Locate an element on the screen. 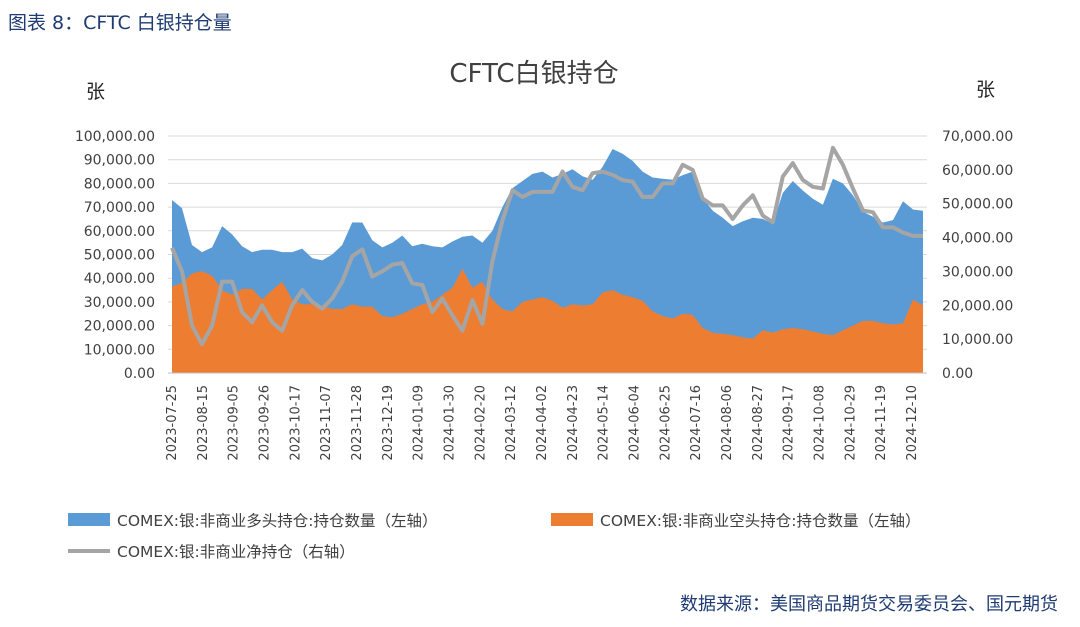  left-tick-label: 20,000.00 is located at coordinates (119, 327).